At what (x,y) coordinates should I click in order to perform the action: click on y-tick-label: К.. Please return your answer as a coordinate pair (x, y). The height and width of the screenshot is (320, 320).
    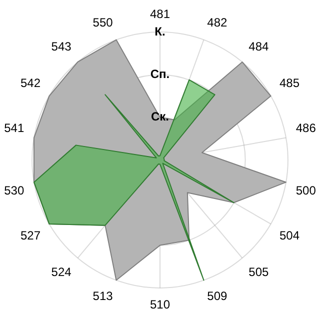
    Looking at the image, I should click on (160, 31).